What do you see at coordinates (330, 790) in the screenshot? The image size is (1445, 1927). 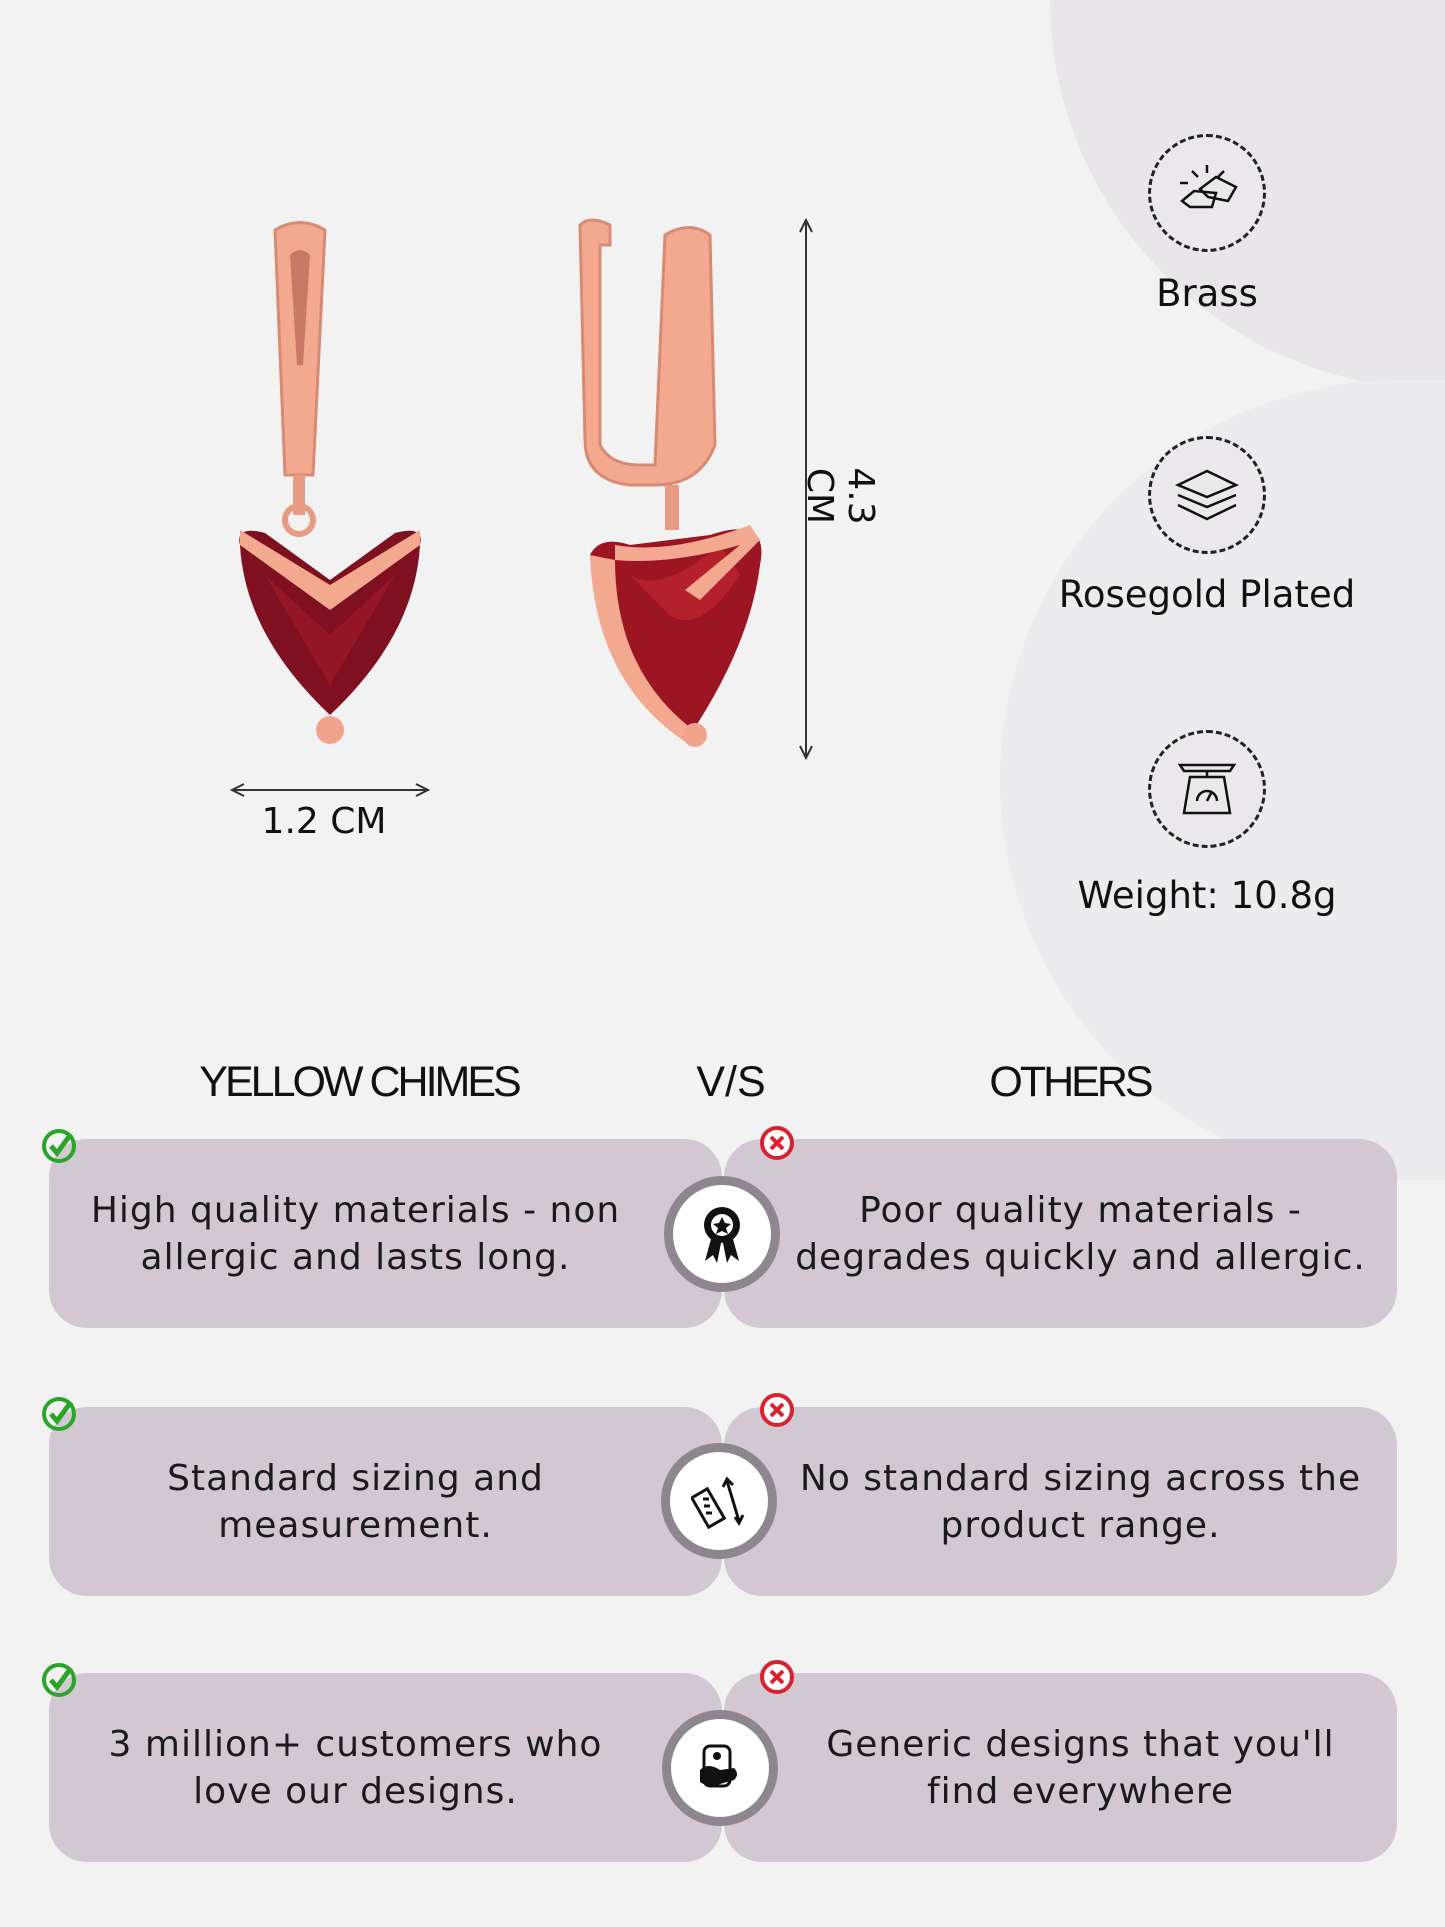 I see `width-dimension-line` at bounding box center [330, 790].